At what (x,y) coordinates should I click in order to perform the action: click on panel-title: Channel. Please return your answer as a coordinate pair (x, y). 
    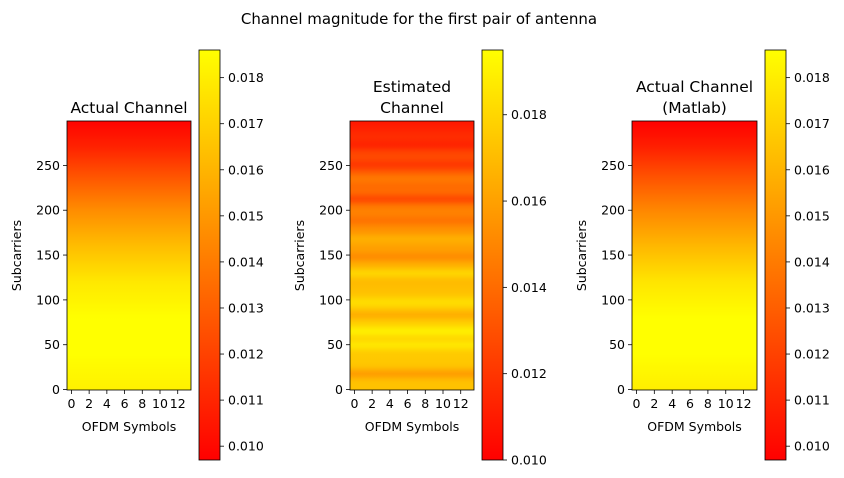
    Looking at the image, I should click on (412, 108).